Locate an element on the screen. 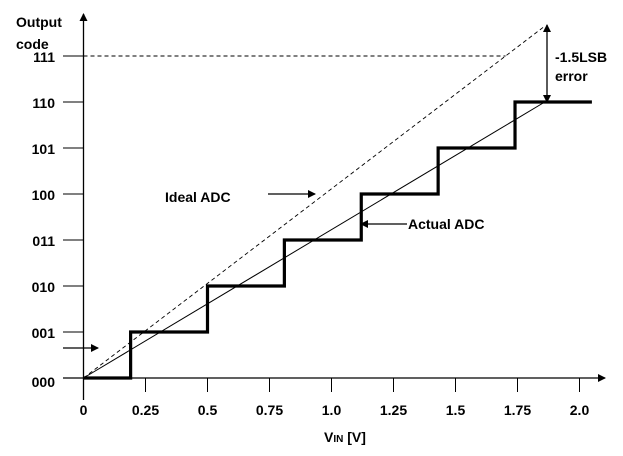  x-tick-label: 1.75 is located at coordinates (517, 410).